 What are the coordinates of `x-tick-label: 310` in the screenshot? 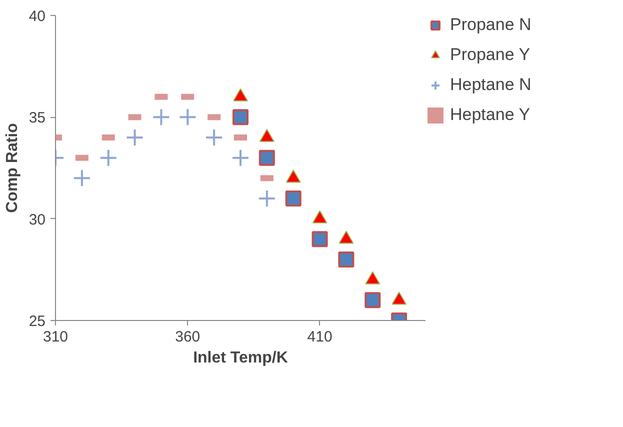 It's located at (55, 337).